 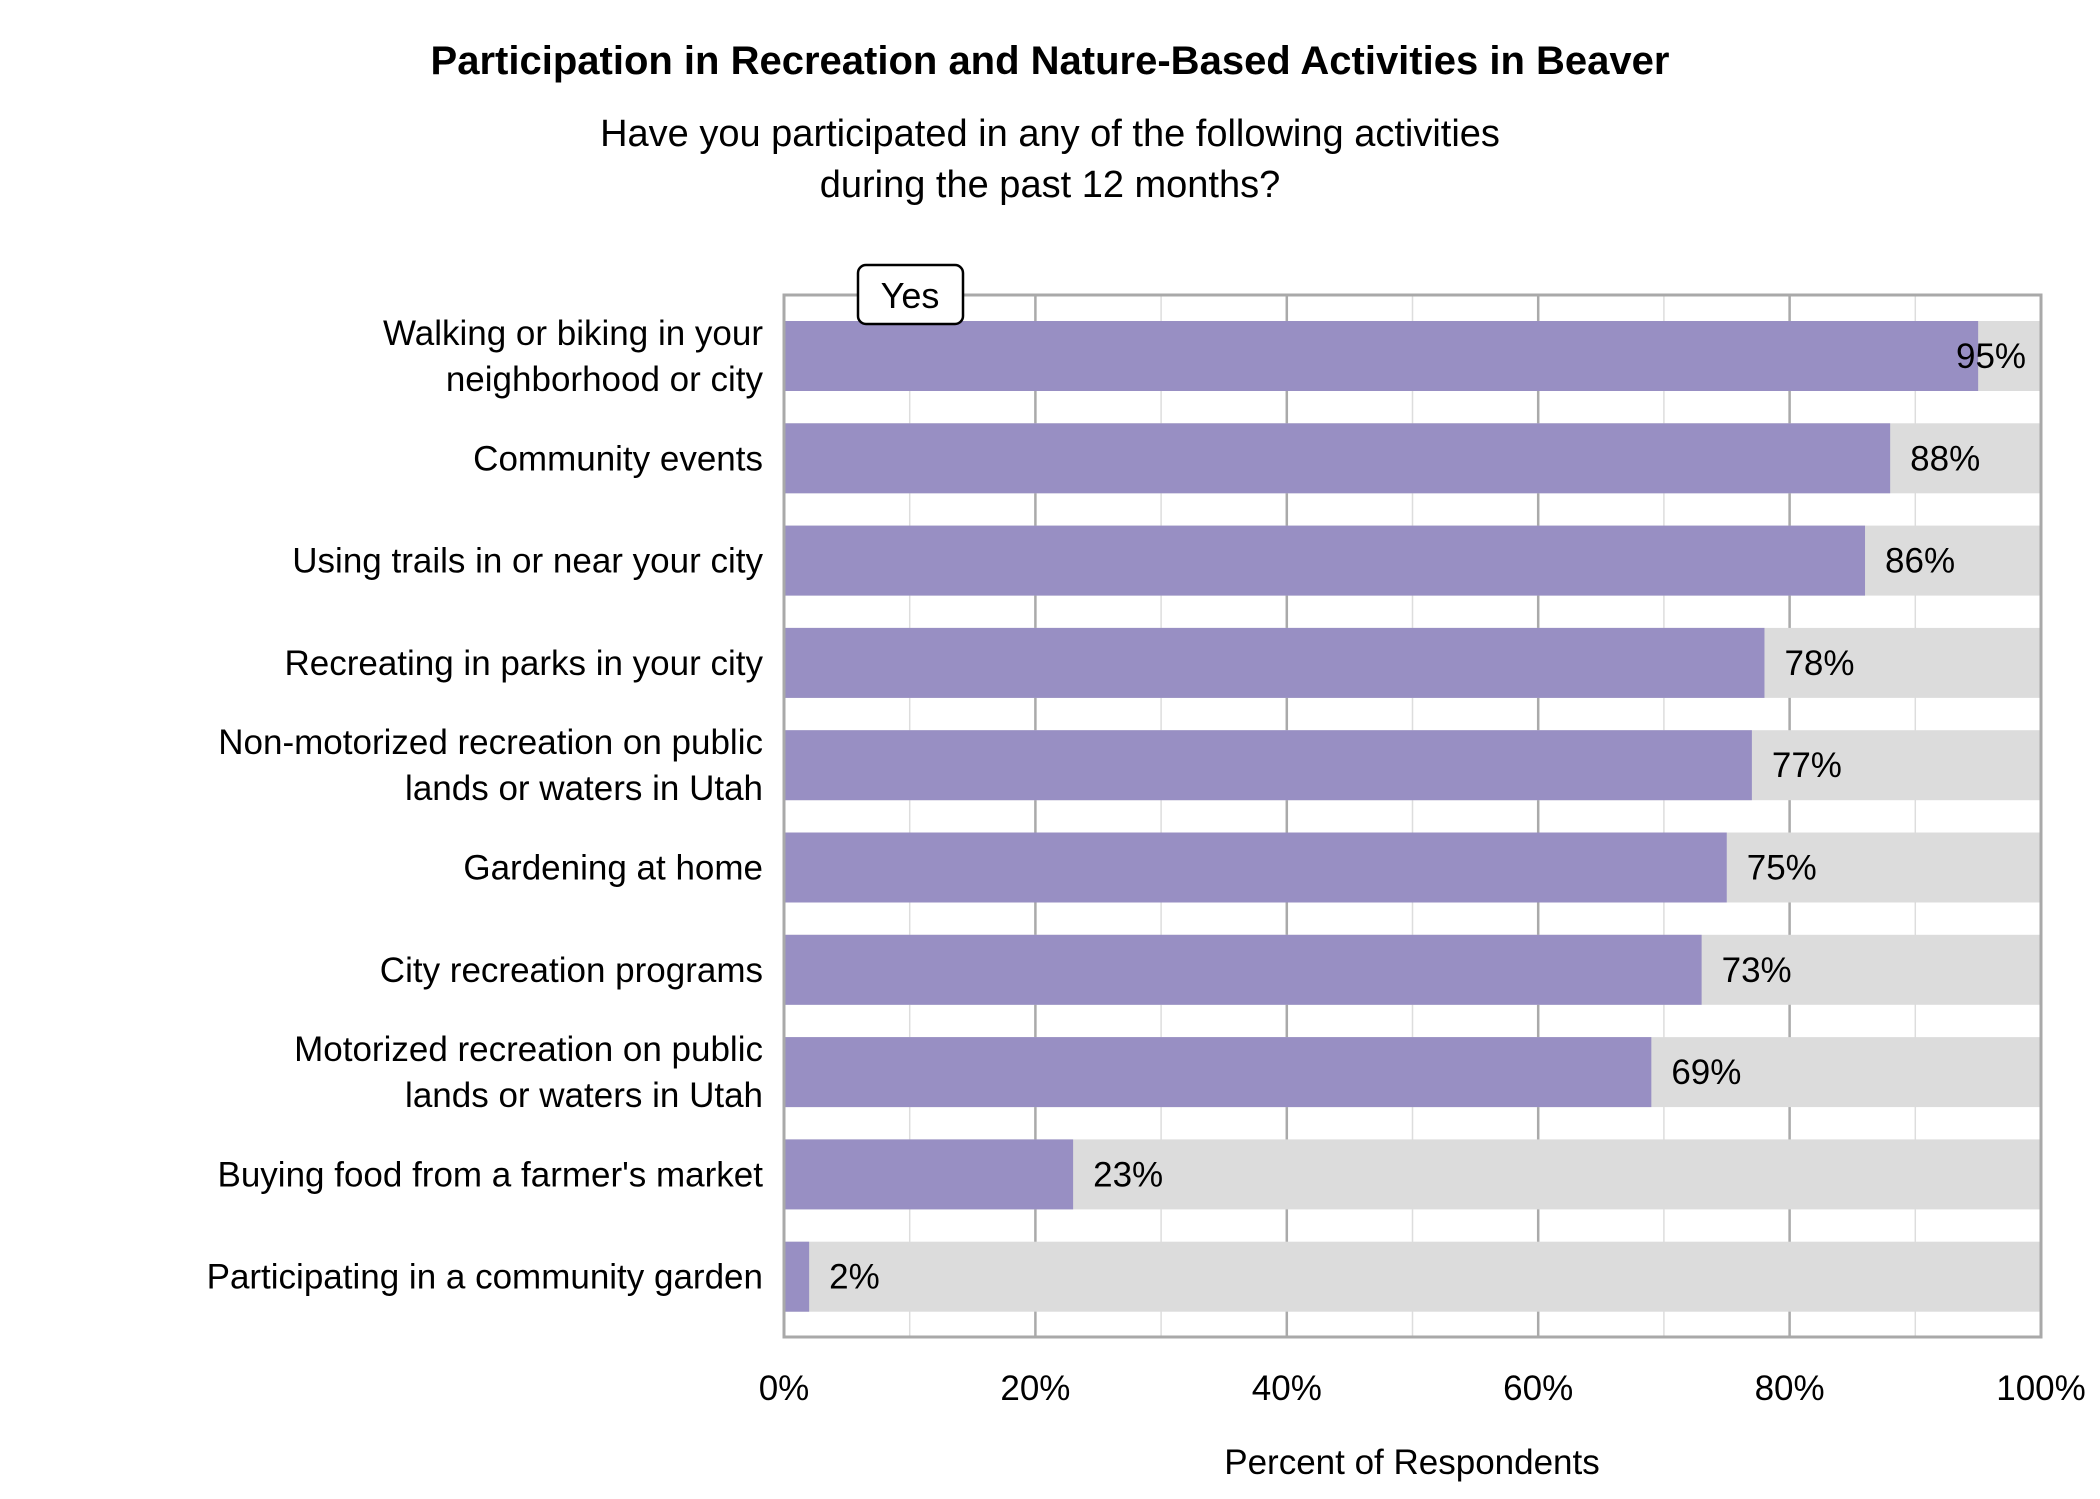 I want to click on data-label: 2%, so click(x=854, y=1277).